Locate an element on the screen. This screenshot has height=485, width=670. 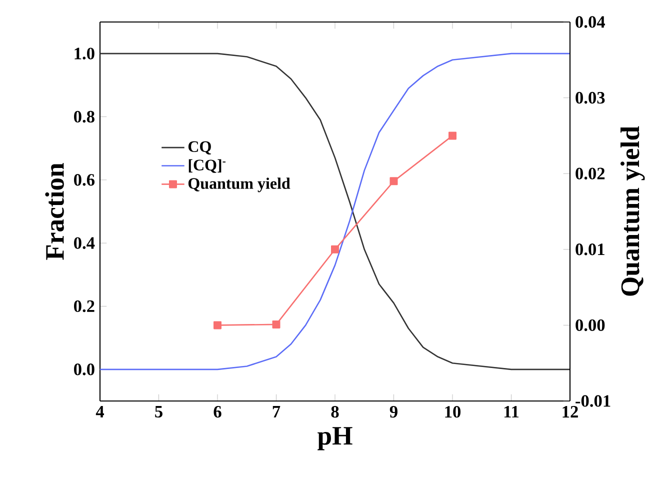
y-tick-label: 0.0 is located at coordinates (84, 370).